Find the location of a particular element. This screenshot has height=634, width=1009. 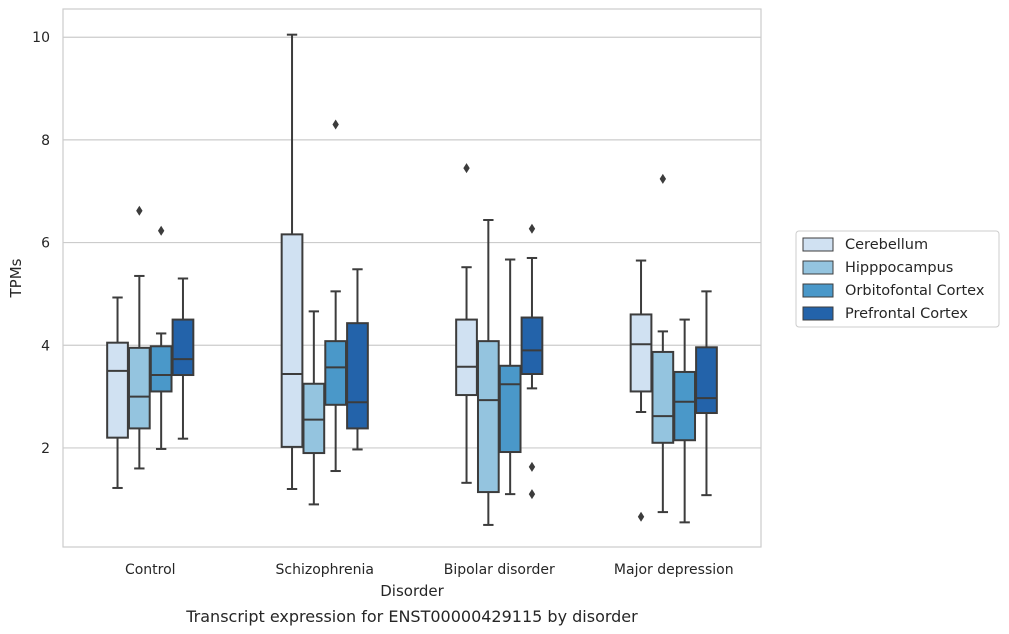

y-tick-labels: 2 4 6 8 10 is located at coordinates (41, 243).